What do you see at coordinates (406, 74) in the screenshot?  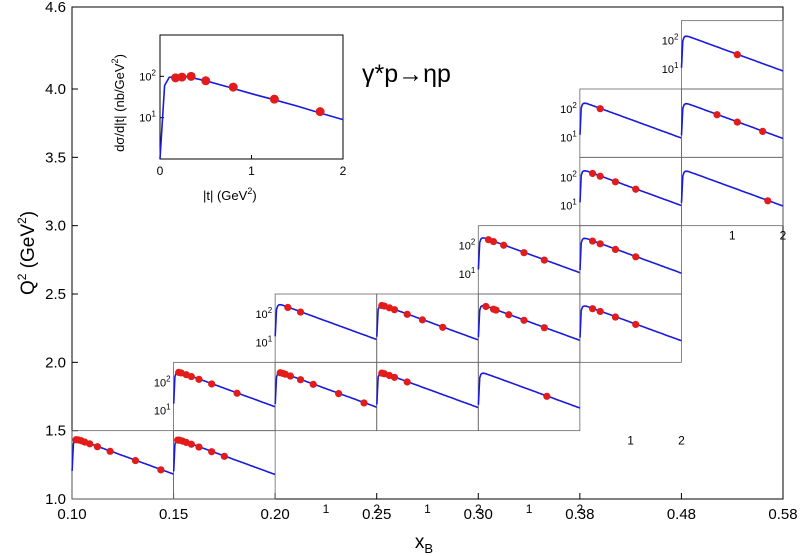 I see `chart-title: γ*p→ηp` at bounding box center [406, 74].